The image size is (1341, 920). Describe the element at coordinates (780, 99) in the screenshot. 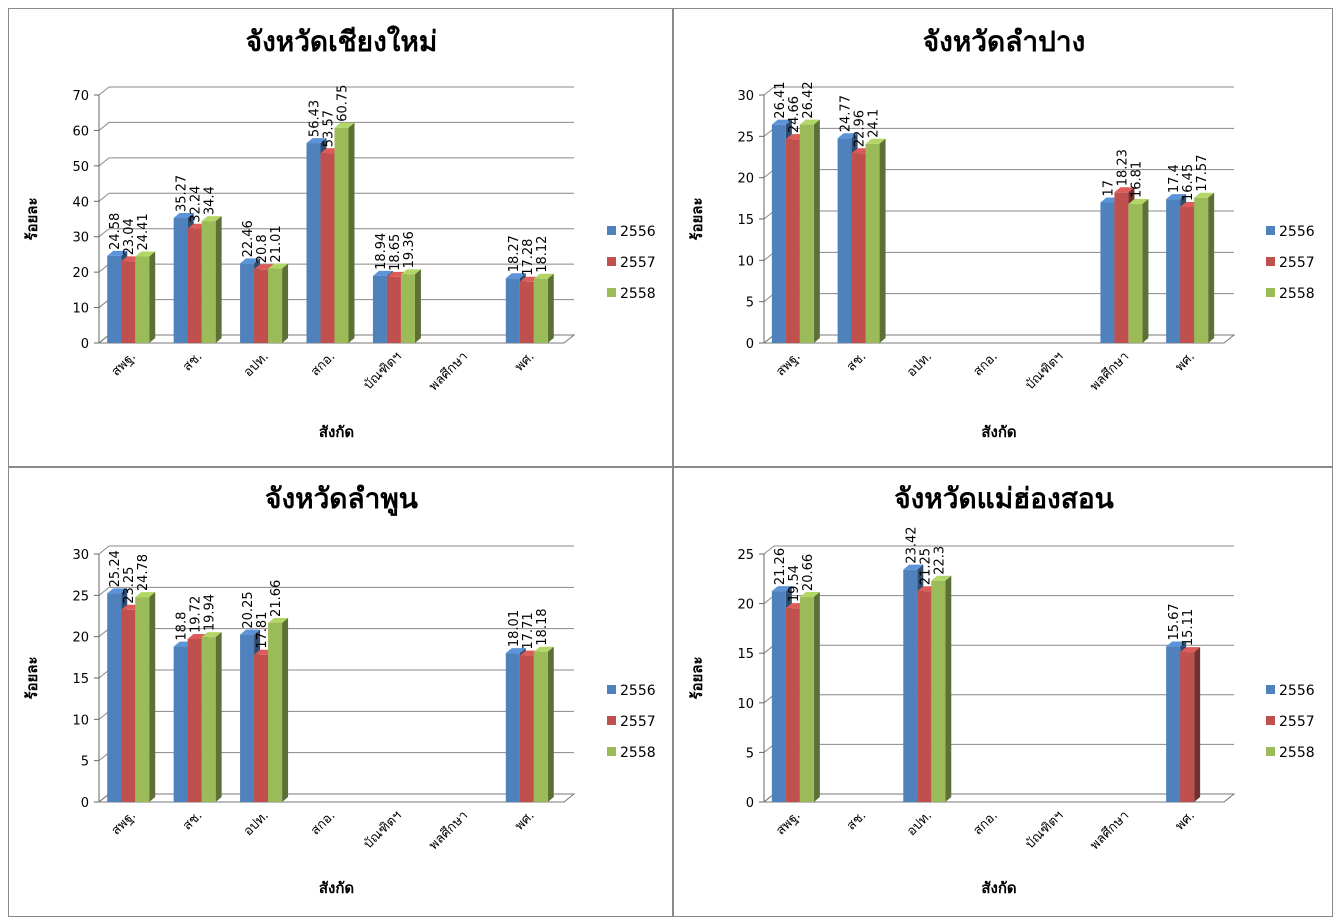

I see `data-label: 26.41` at that location.